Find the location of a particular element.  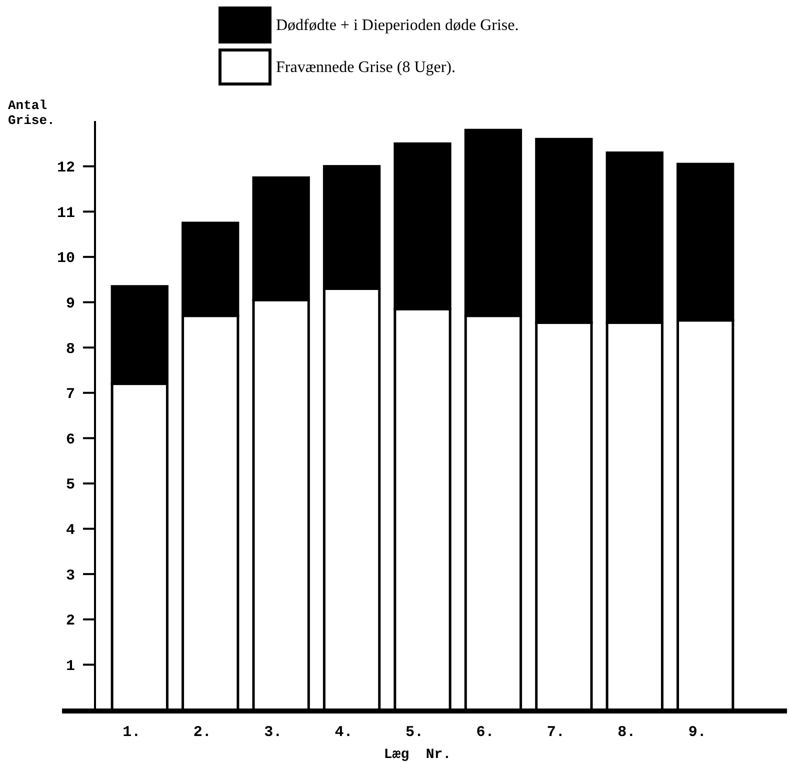

legend-label: Dødfødte + i Dieperioden døde Grise. is located at coordinates (397, 25).